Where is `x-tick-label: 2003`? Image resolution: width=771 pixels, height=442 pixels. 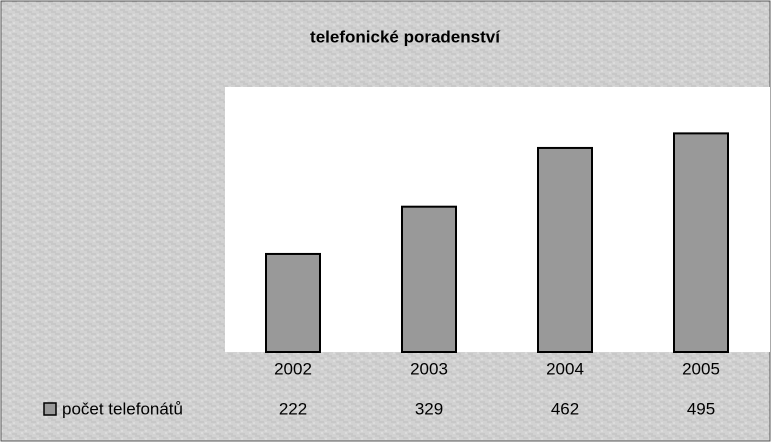 x-tick-label: 2003 is located at coordinates (429, 368).